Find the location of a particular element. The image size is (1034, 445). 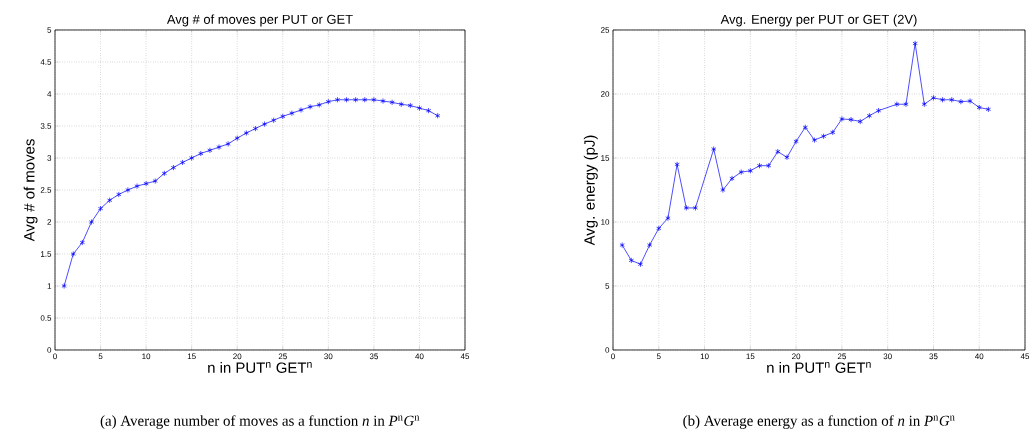

y-axis-title: Avg. energy (pJ) is located at coordinates (590, 190).